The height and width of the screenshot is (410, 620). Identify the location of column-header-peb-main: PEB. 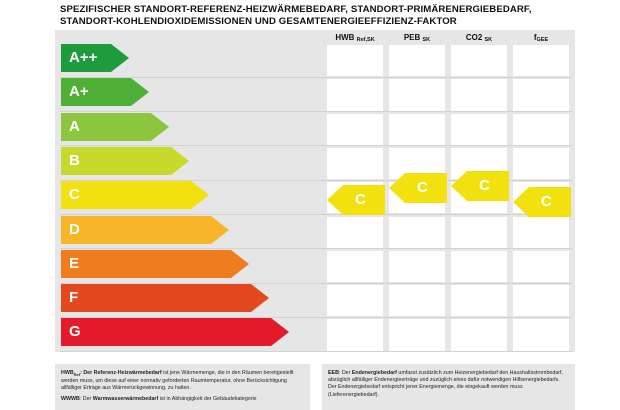
(412, 37).